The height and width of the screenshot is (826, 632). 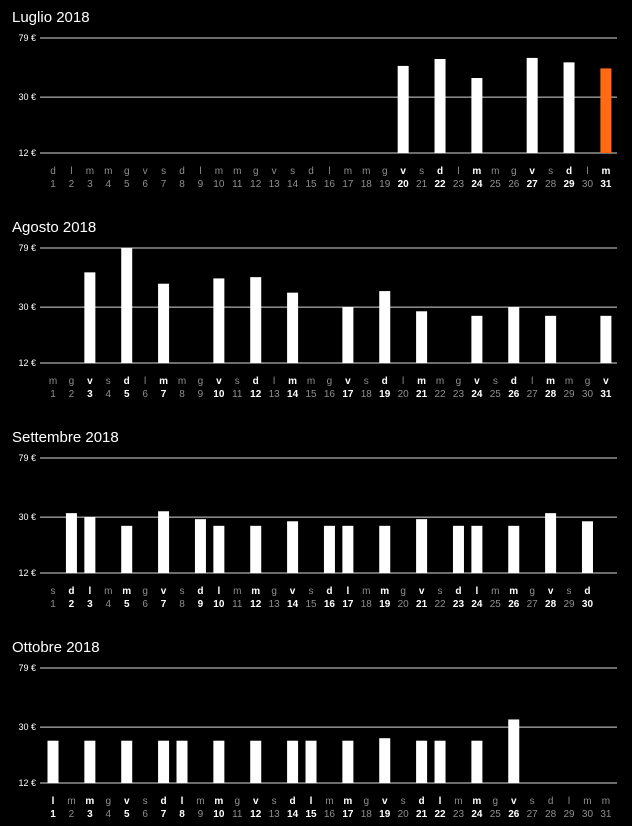 What do you see at coordinates (53, 814) in the screenshot?
I see `day-label: 1` at bounding box center [53, 814].